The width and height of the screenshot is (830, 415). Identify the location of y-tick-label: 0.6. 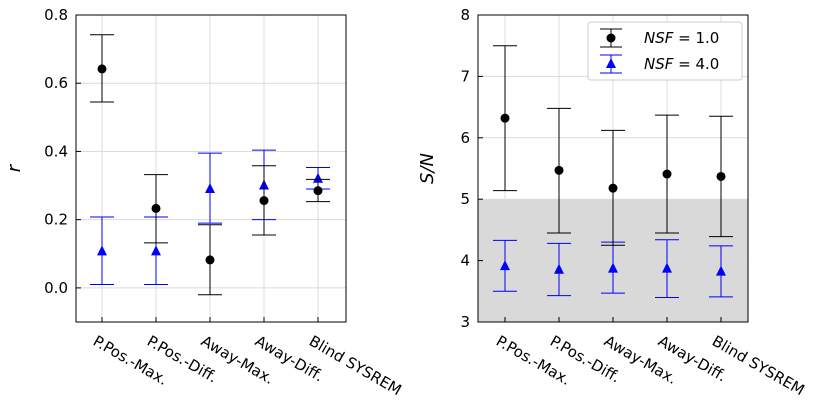
(56, 83).